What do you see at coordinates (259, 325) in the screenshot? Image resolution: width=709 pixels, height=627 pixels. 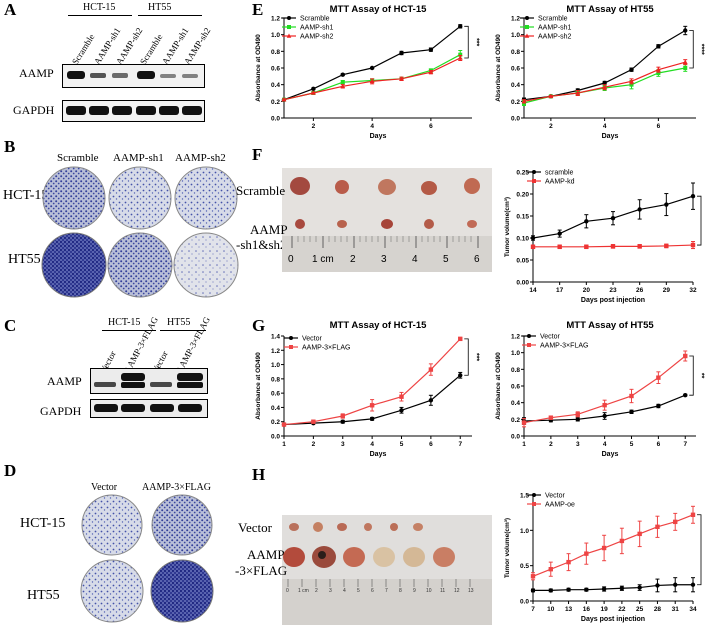 I see `panel-label-g: G` at bounding box center [259, 325].